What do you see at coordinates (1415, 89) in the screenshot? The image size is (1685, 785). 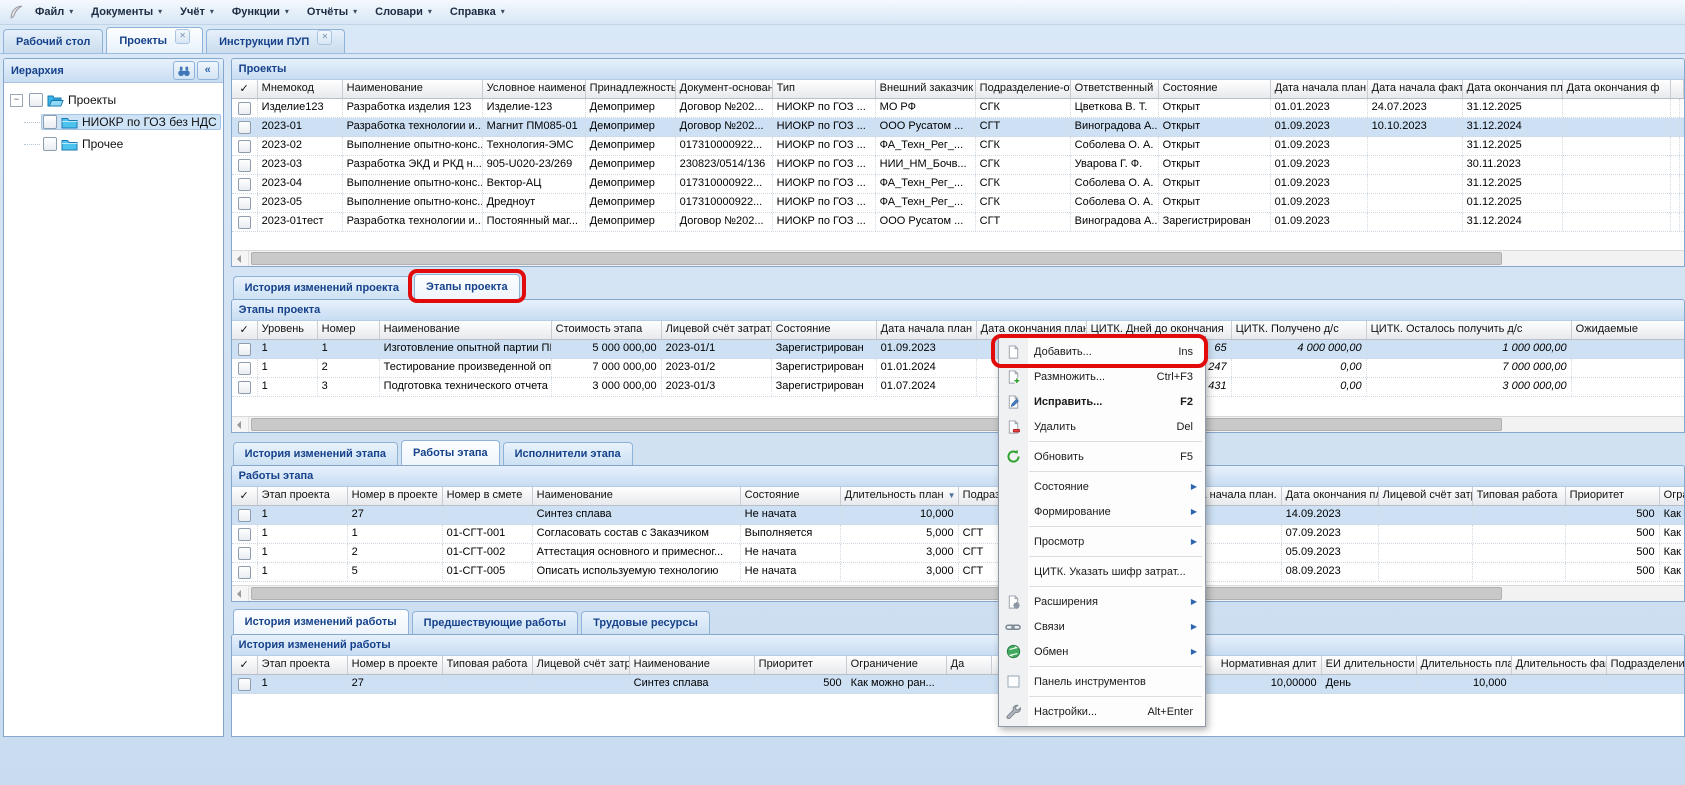 I see `column-header: Дата начала факт` at bounding box center [1415, 89].